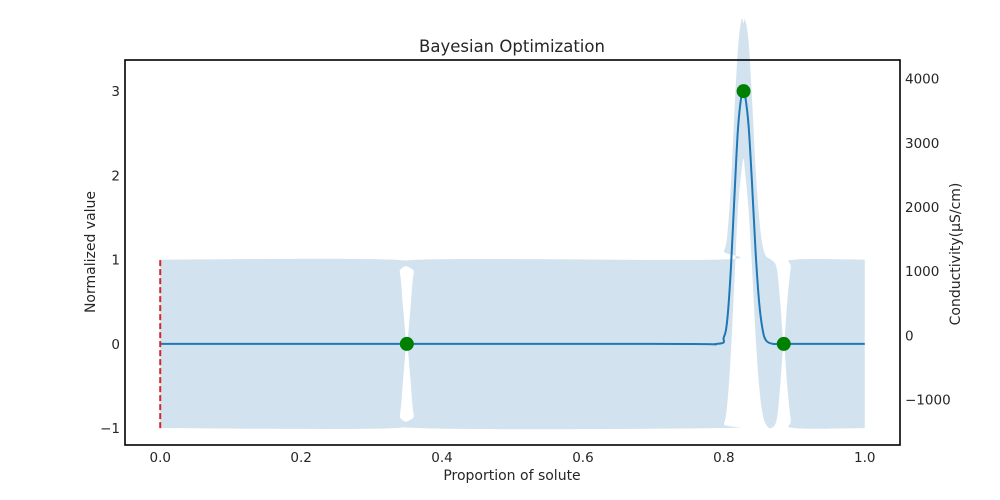 The image size is (1000, 500). What do you see at coordinates (115, 345) in the screenshot?
I see `y-tick-label: 0` at bounding box center [115, 345].